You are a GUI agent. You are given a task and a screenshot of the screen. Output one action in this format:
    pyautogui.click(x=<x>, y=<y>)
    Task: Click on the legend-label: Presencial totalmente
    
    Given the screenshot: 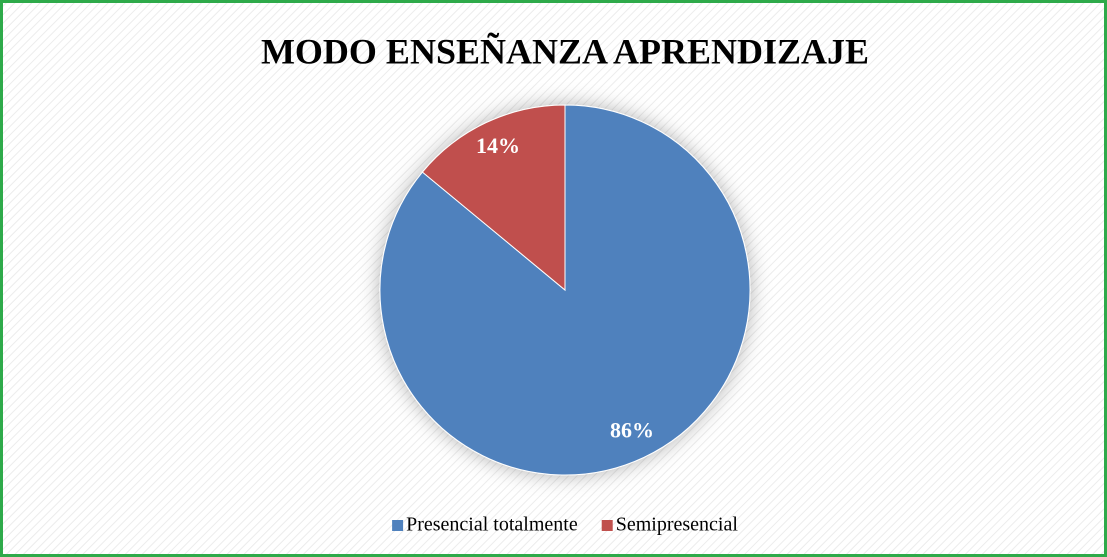 What is the action you would take?
    pyautogui.click(x=492, y=525)
    